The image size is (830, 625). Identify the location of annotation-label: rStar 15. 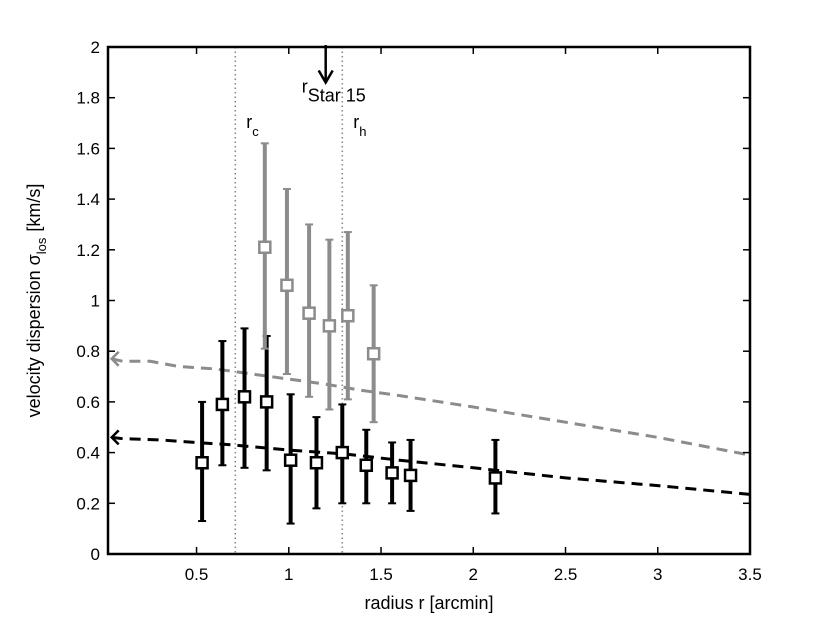
(334, 91).